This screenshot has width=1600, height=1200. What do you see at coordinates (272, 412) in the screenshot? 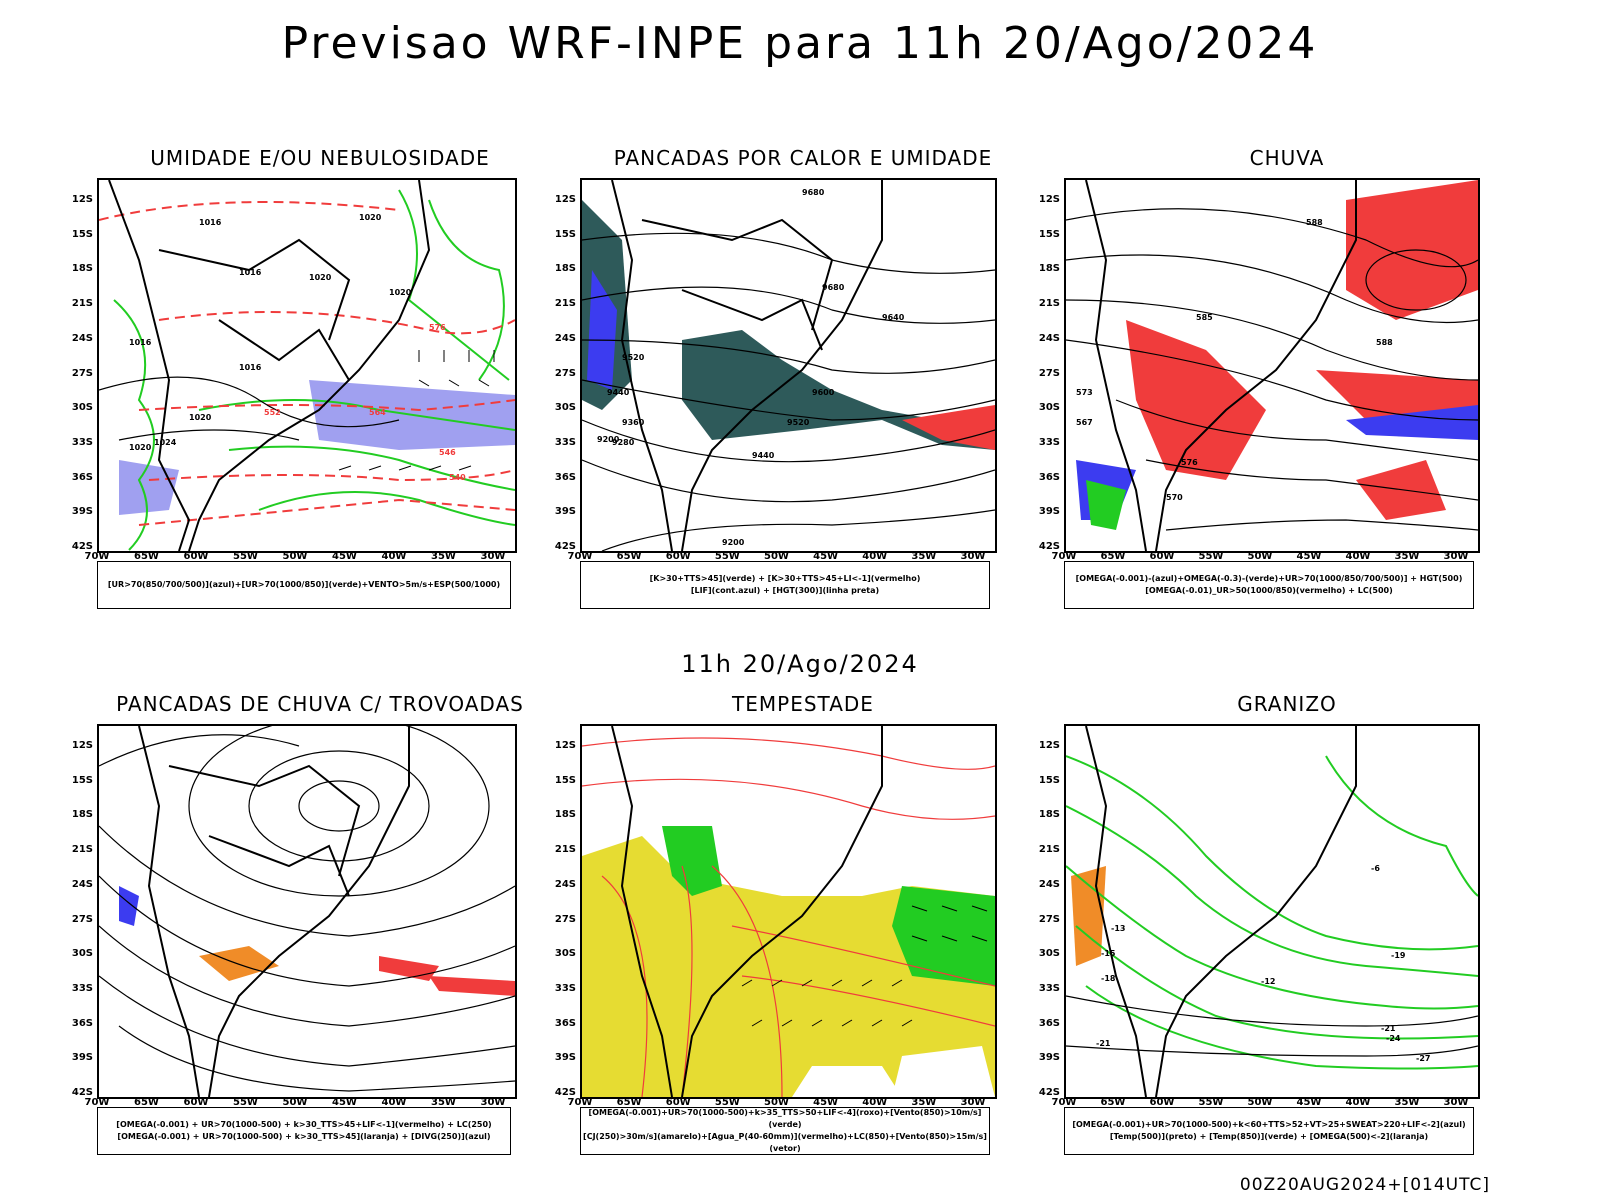
I see `contour-label: 552` at bounding box center [272, 412].